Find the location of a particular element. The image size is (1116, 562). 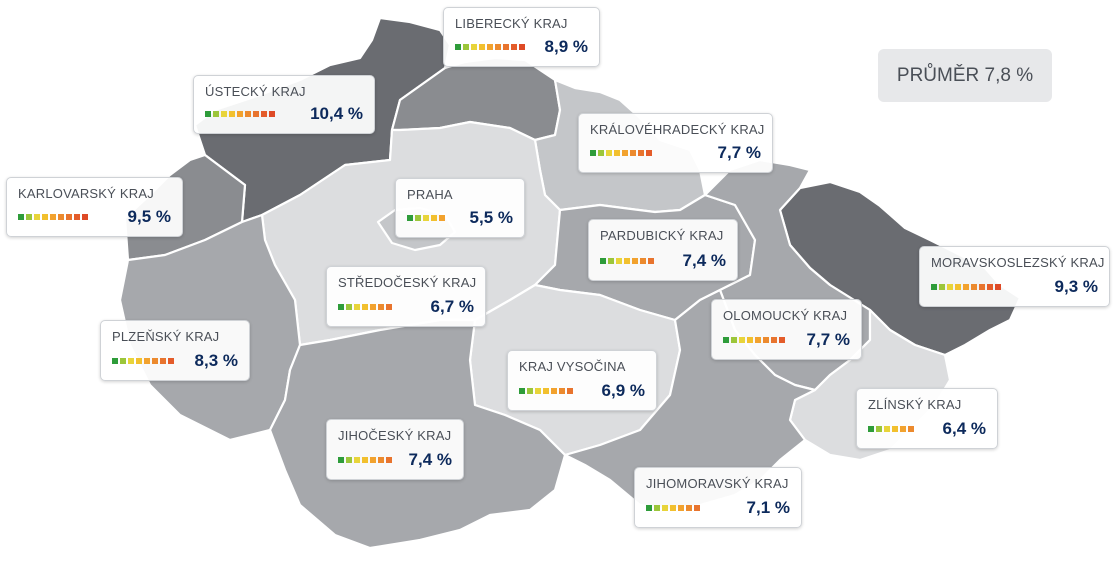

region-card-moravskoslezsky: MORAVSKOSLEZSKÝ KRAJ 9,3 % is located at coordinates (1014, 276).